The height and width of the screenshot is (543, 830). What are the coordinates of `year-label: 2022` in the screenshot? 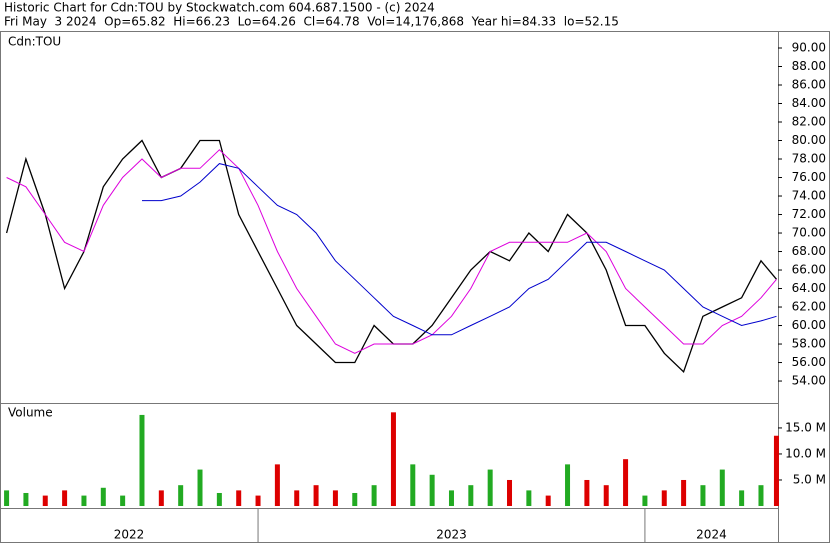 It's located at (129, 535).